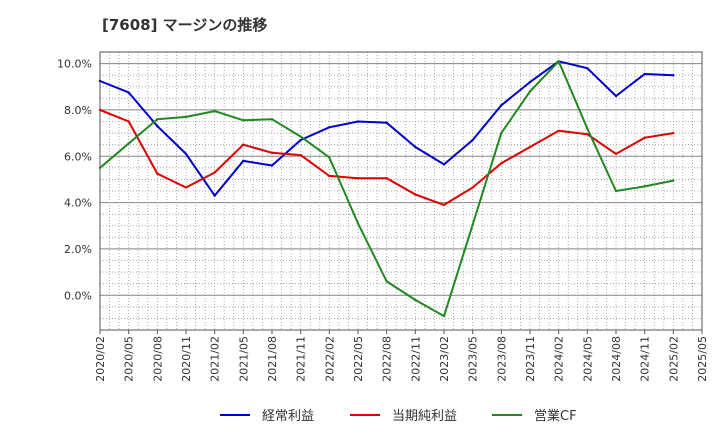  What do you see at coordinates (702, 359) in the screenshot?
I see `x-tick-label: 2025/05` at bounding box center [702, 359].